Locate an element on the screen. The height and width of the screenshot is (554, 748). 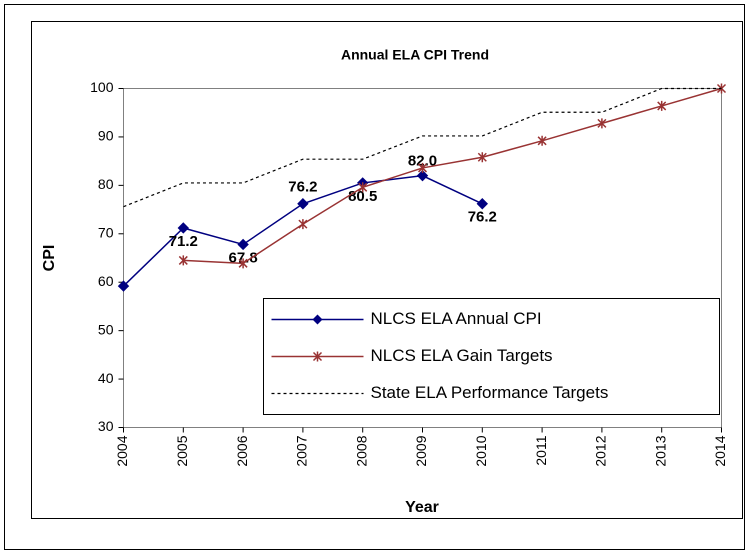
y-tick-label: 40 is located at coordinates (106, 378).